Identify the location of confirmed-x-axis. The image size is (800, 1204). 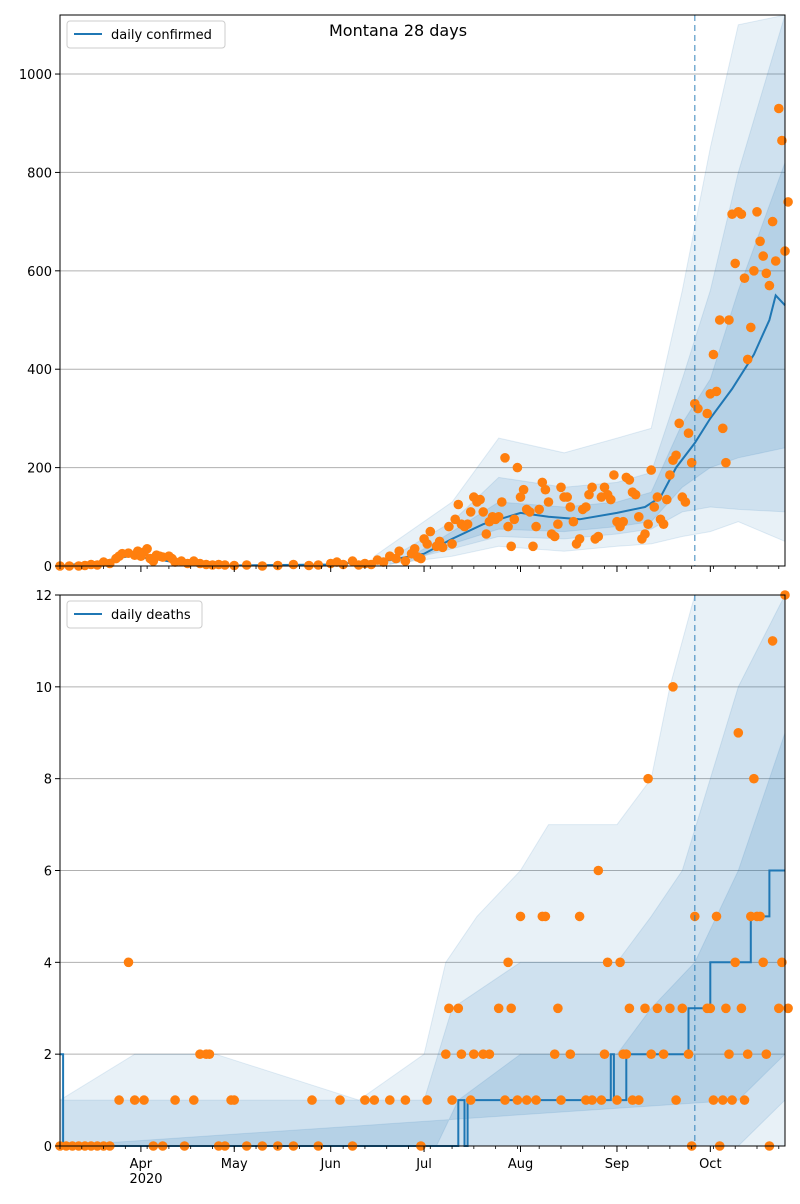
(419, 569).